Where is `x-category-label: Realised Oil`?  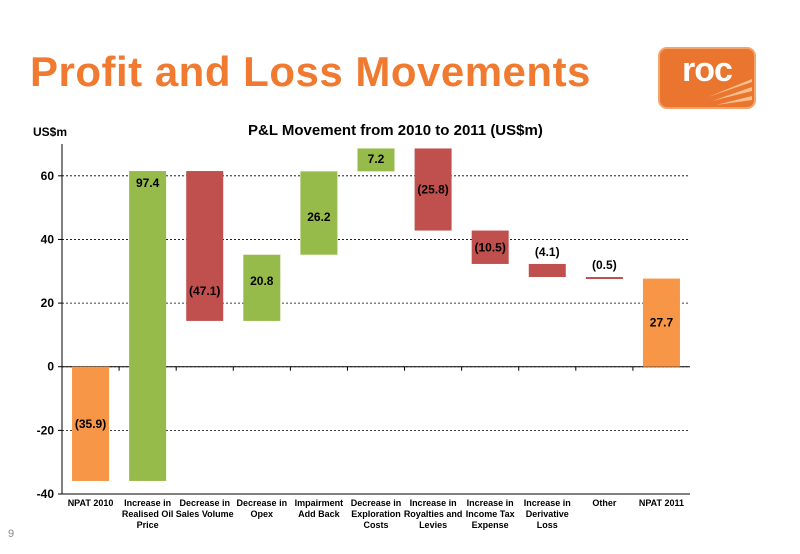 x-category-label: Realised Oil is located at coordinates (148, 514).